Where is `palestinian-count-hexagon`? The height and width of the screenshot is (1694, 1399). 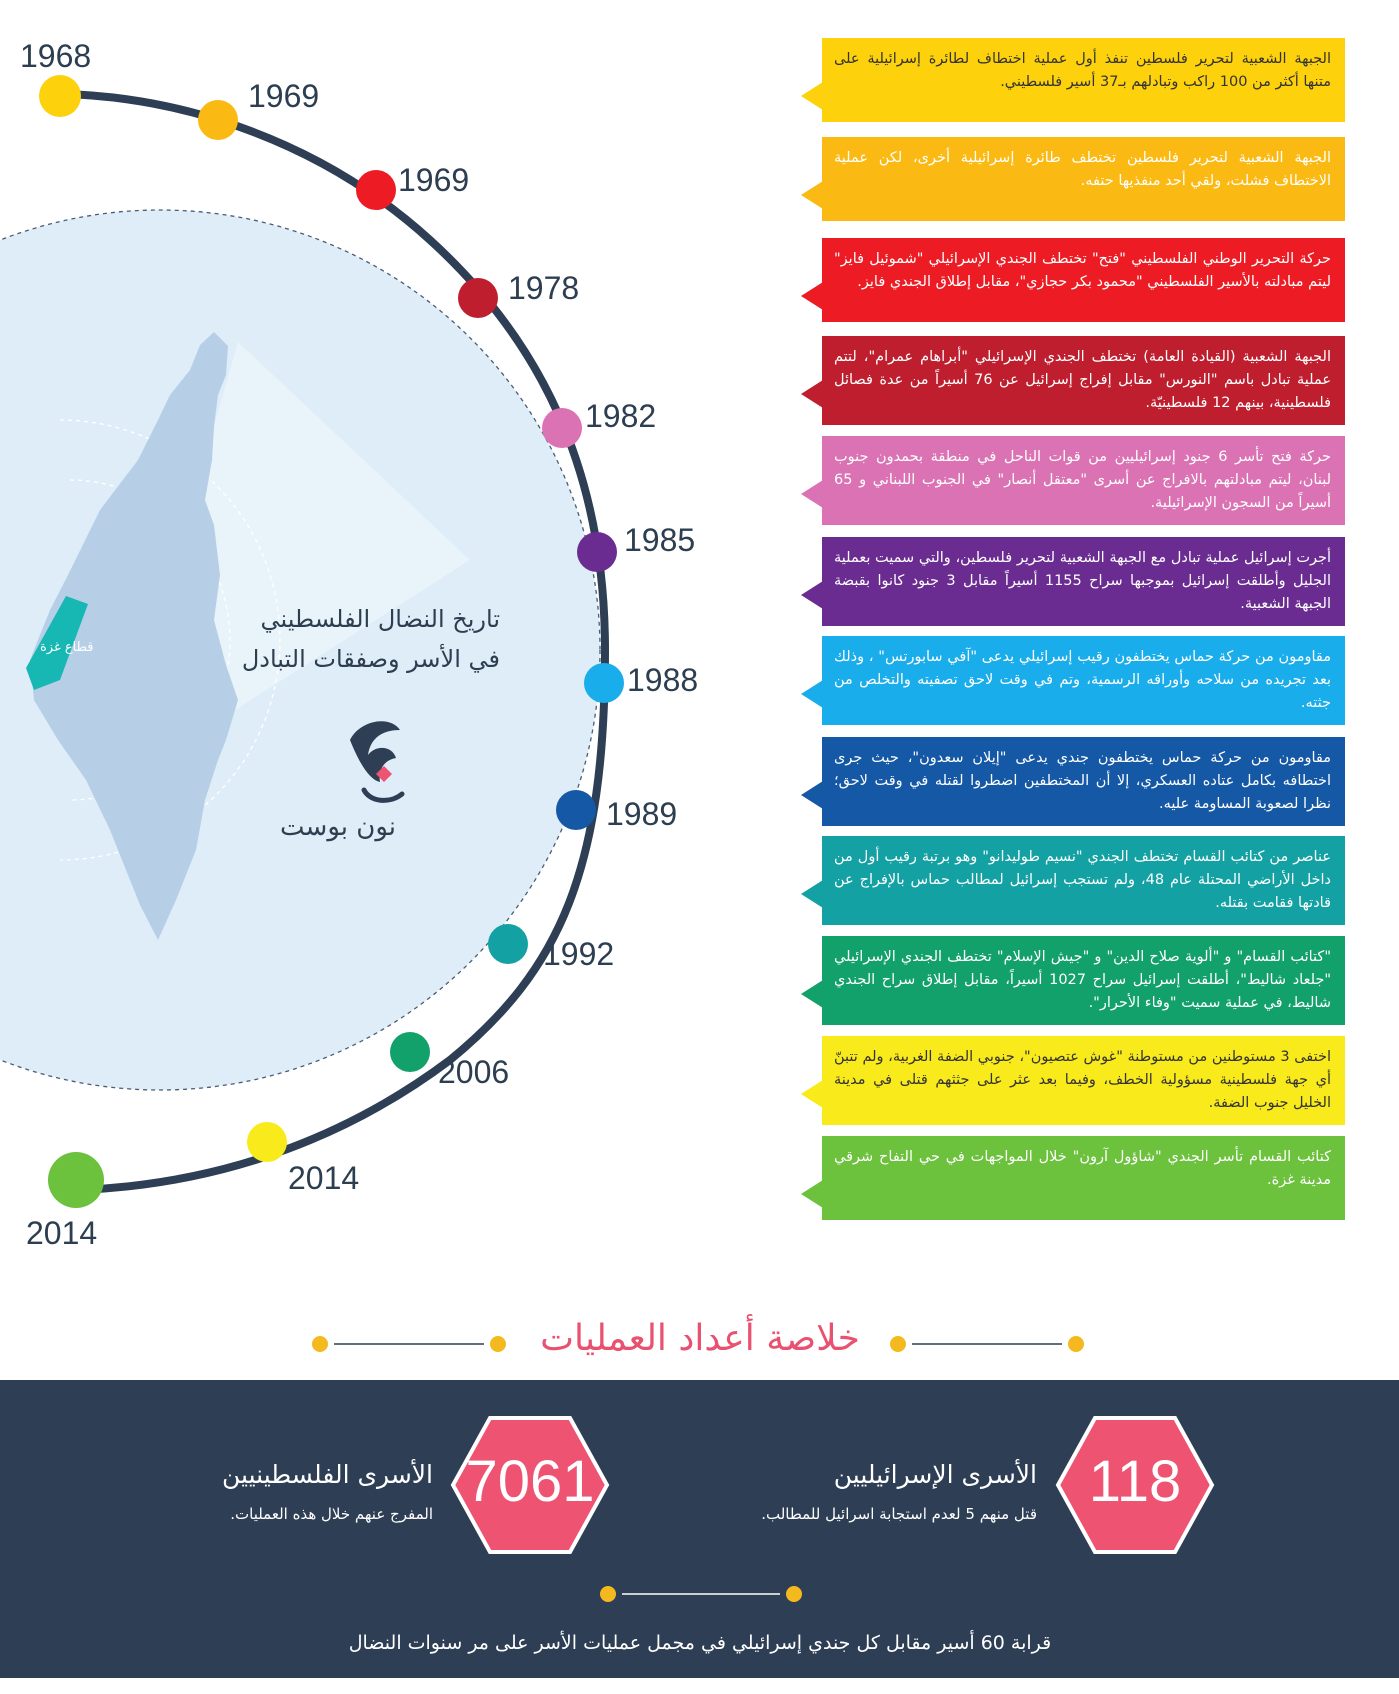 palestinian-count-hexagon is located at coordinates (530, 1485).